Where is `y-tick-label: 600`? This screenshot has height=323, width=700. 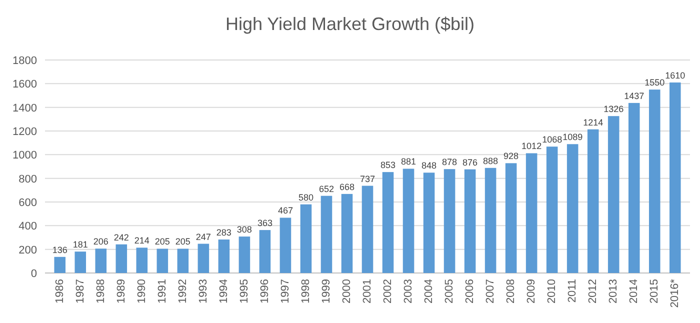
y-tick-label: 600 is located at coordinates (27, 203).